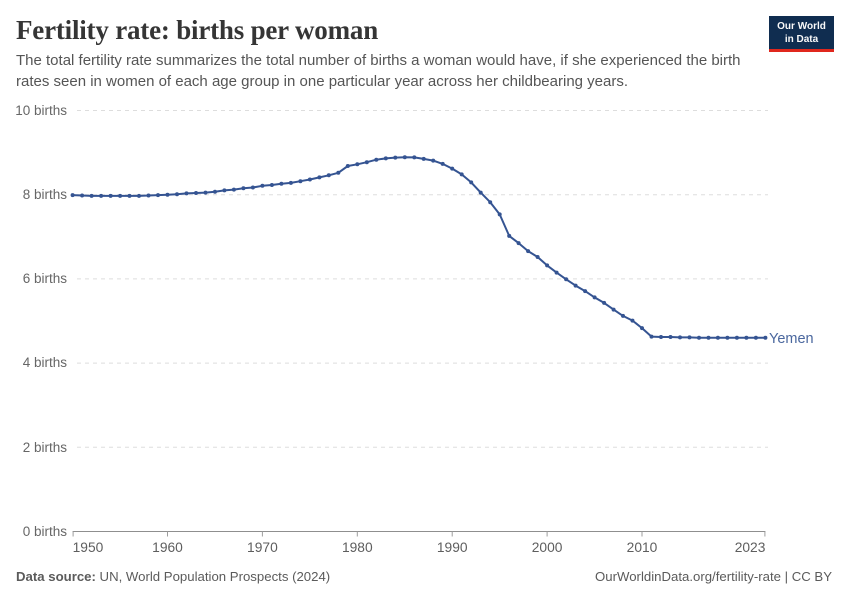 The width and height of the screenshot is (850, 600). What do you see at coordinates (452, 547) in the screenshot?
I see `svg-text: 1990` at bounding box center [452, 547].